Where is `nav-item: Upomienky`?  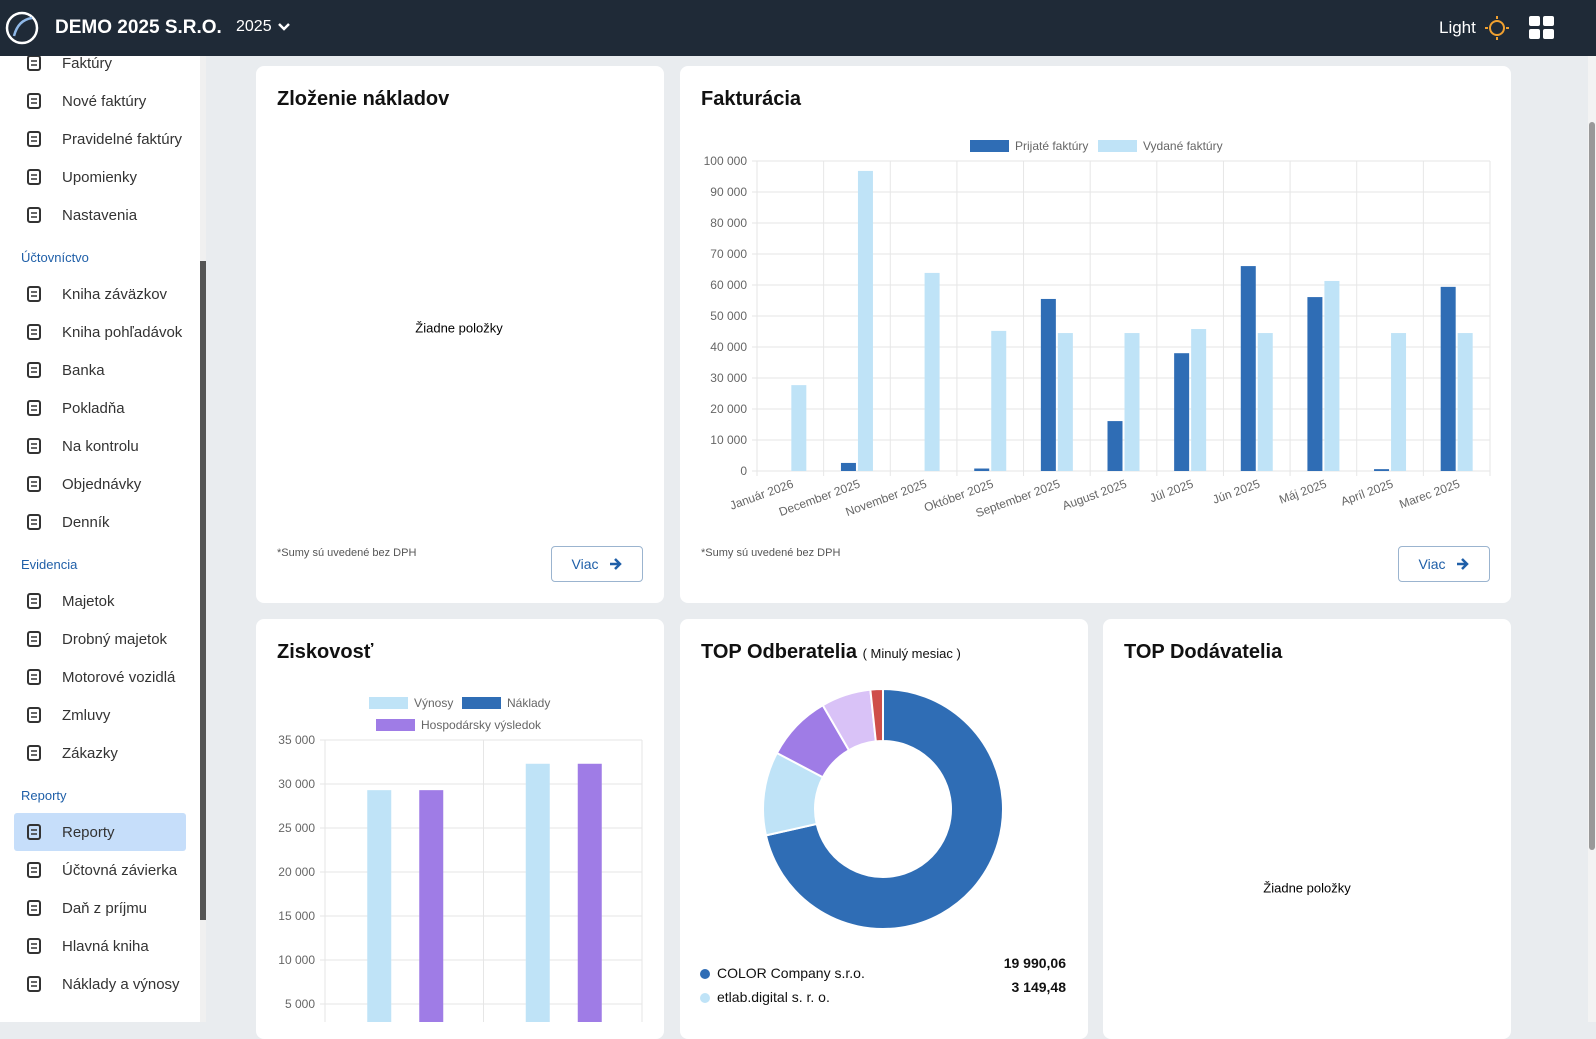
nav-item: Upomienky is located at coordinates (100, 177).